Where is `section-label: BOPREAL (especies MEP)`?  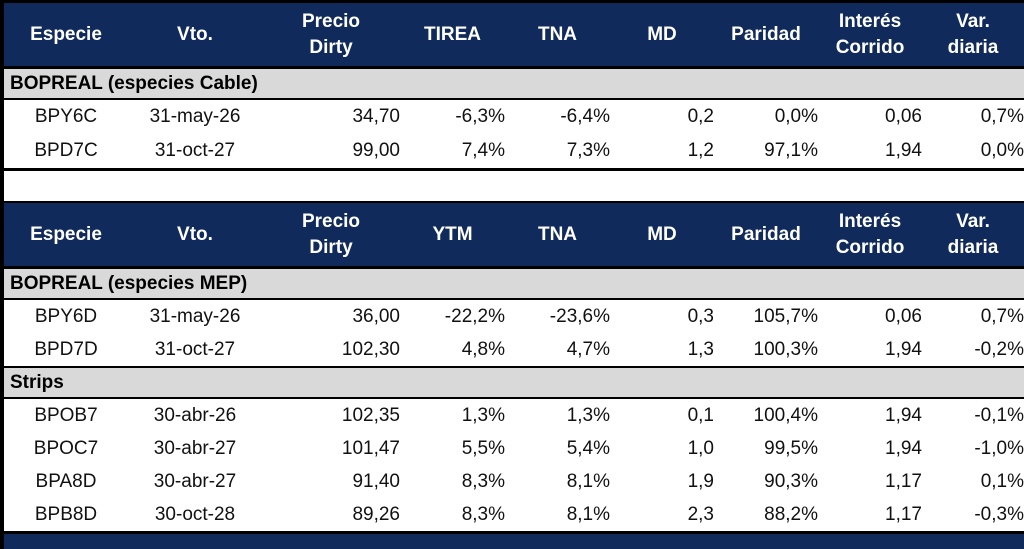 section-label: BOPREAL (especies MEP) is located at coordinates (514, 283).